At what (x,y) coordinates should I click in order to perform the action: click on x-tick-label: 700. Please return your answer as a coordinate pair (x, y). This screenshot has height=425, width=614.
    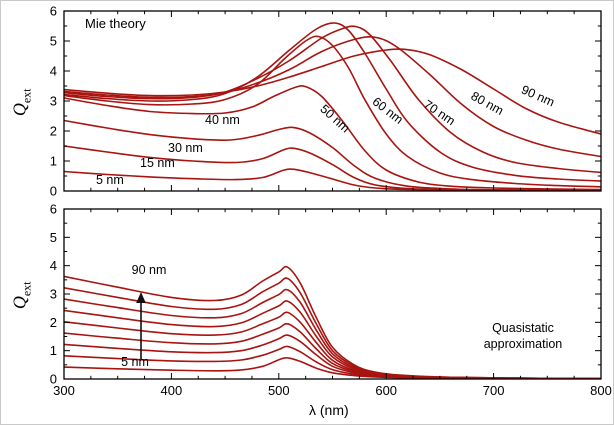
    Looking at the image, I should click on (494, 390).